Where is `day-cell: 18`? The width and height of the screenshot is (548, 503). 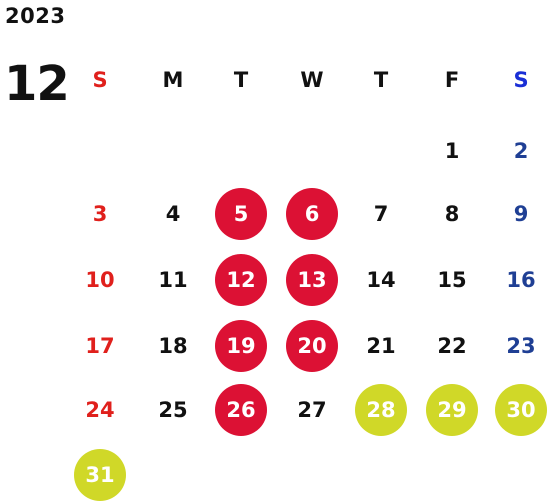 day-cell: 18 is located at coordinates (173, 346).